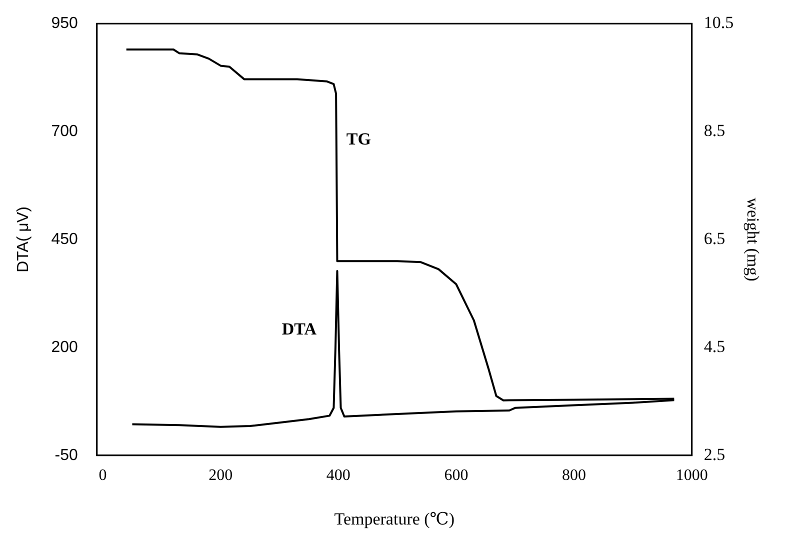 The image size is (788, 540). I want to click on y-tick-label: -50, so click(66, 455).